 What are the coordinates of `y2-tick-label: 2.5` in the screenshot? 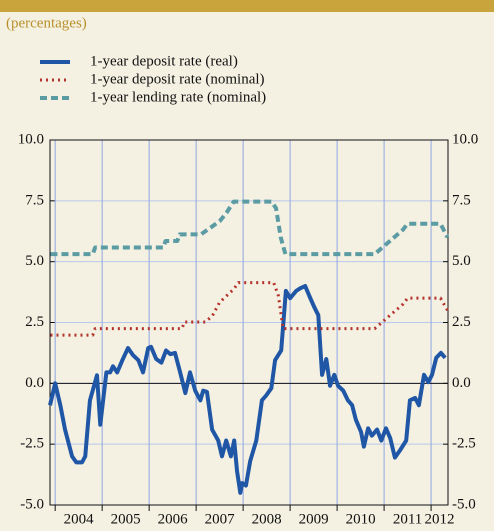 It's located at (461, 322).